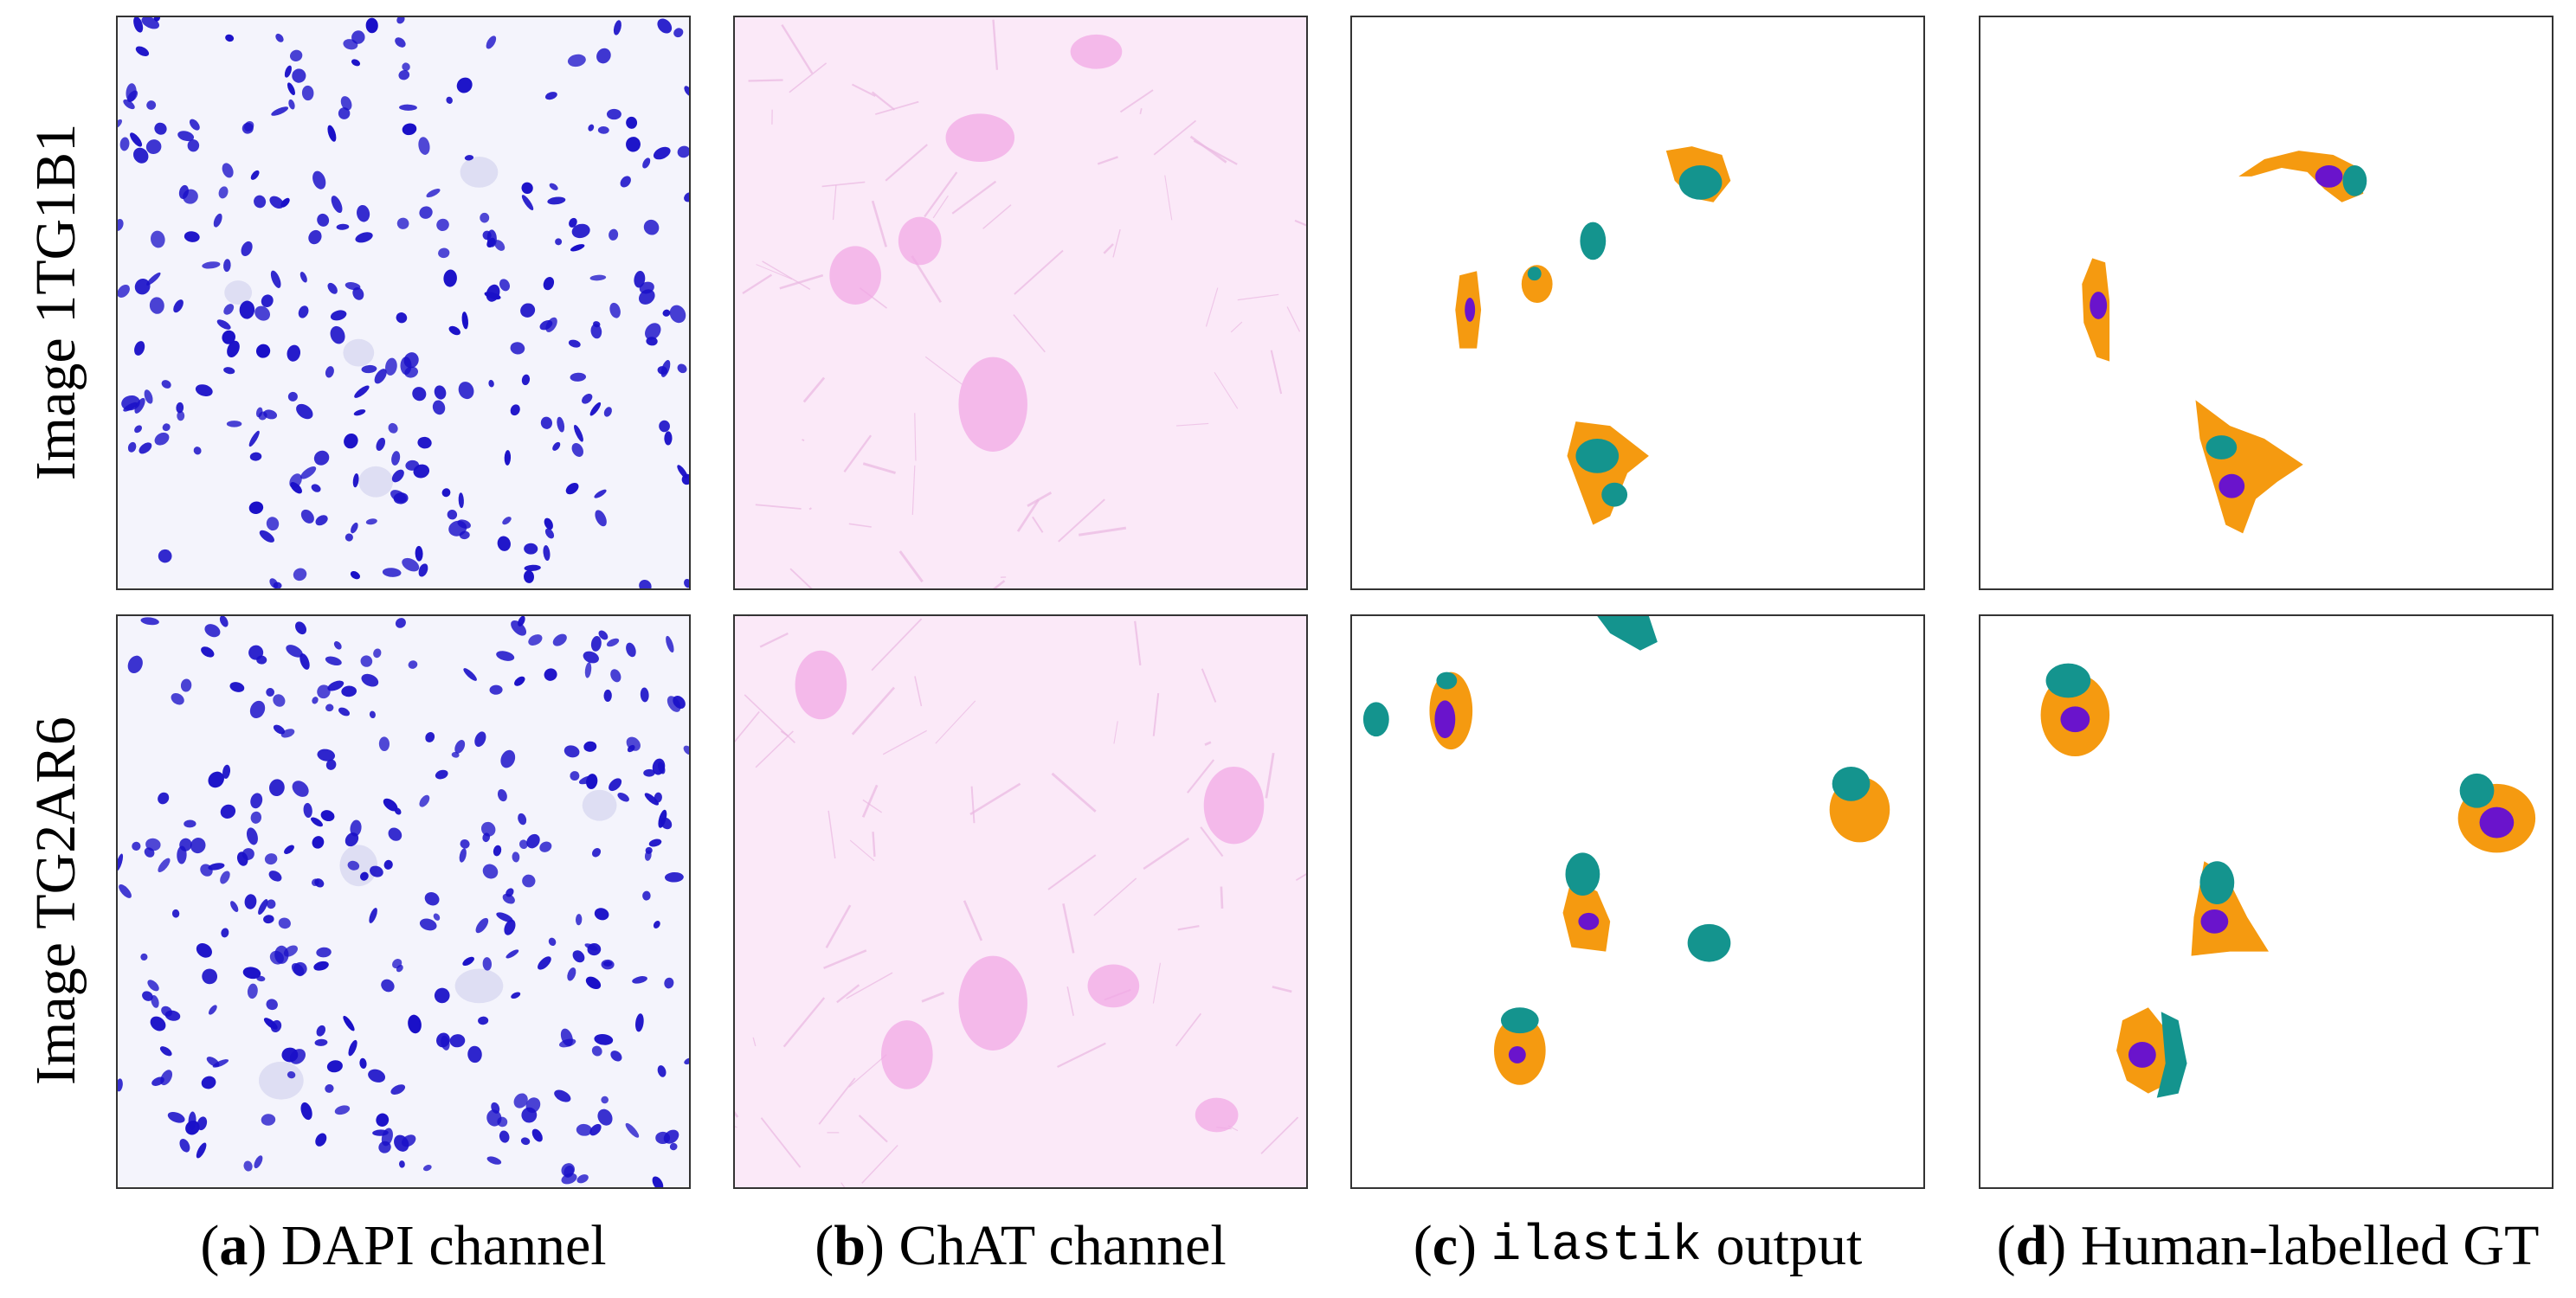  I want to click on caption-letter: d, so click(2031, 1245).